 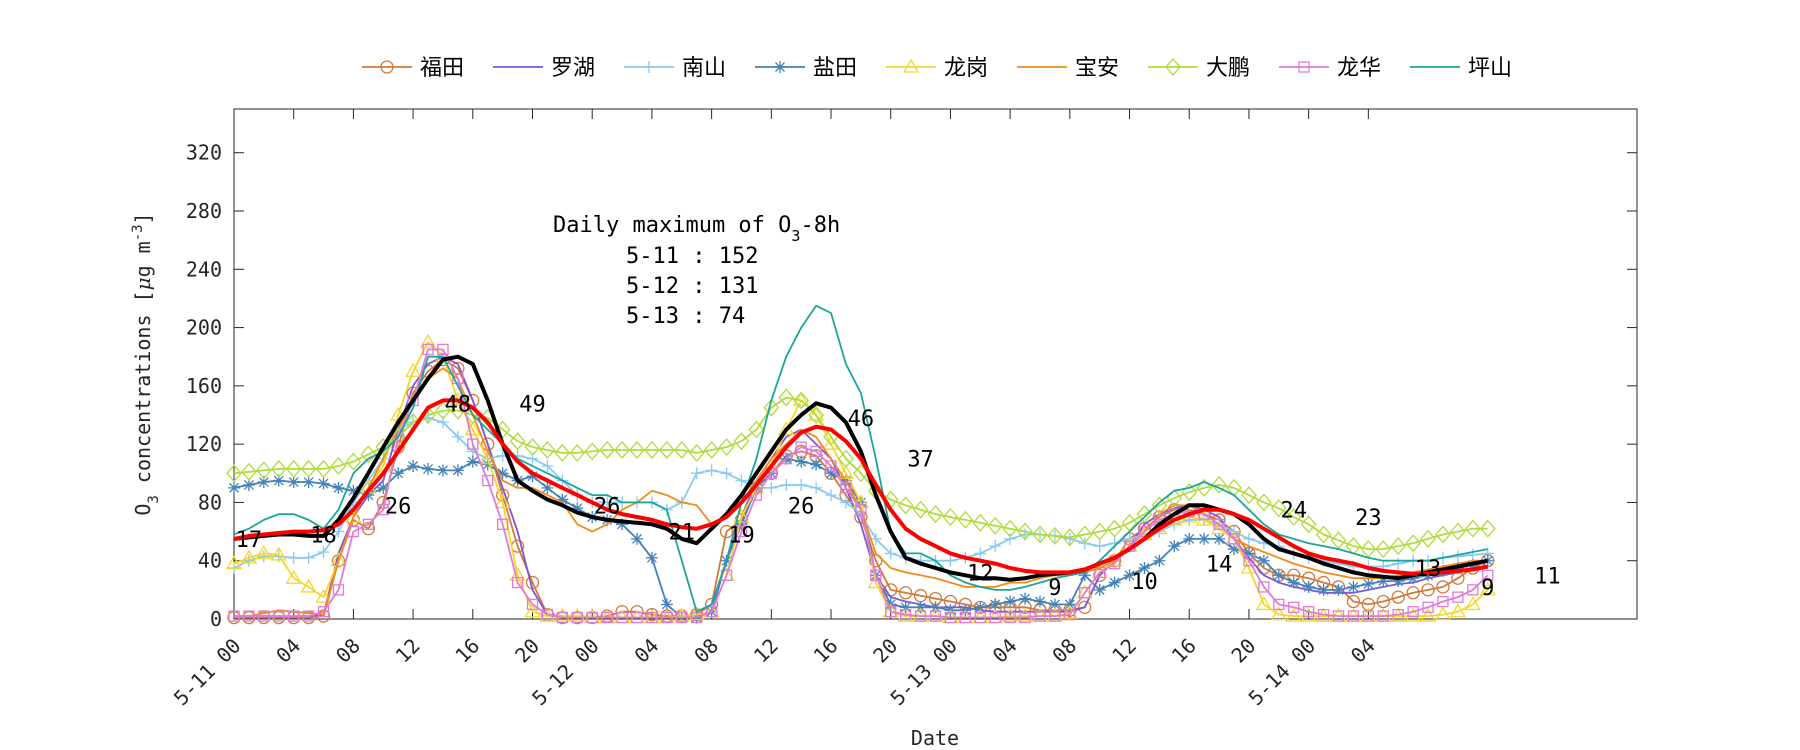 I want to click on data-label: 13, so click(x=1428, y=569).